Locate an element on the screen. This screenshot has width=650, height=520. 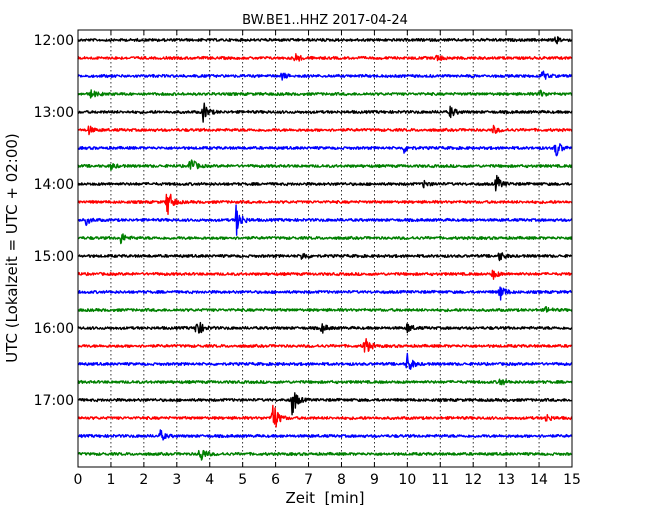
x-tick-label: 1 is located at coordinates (110, 480).